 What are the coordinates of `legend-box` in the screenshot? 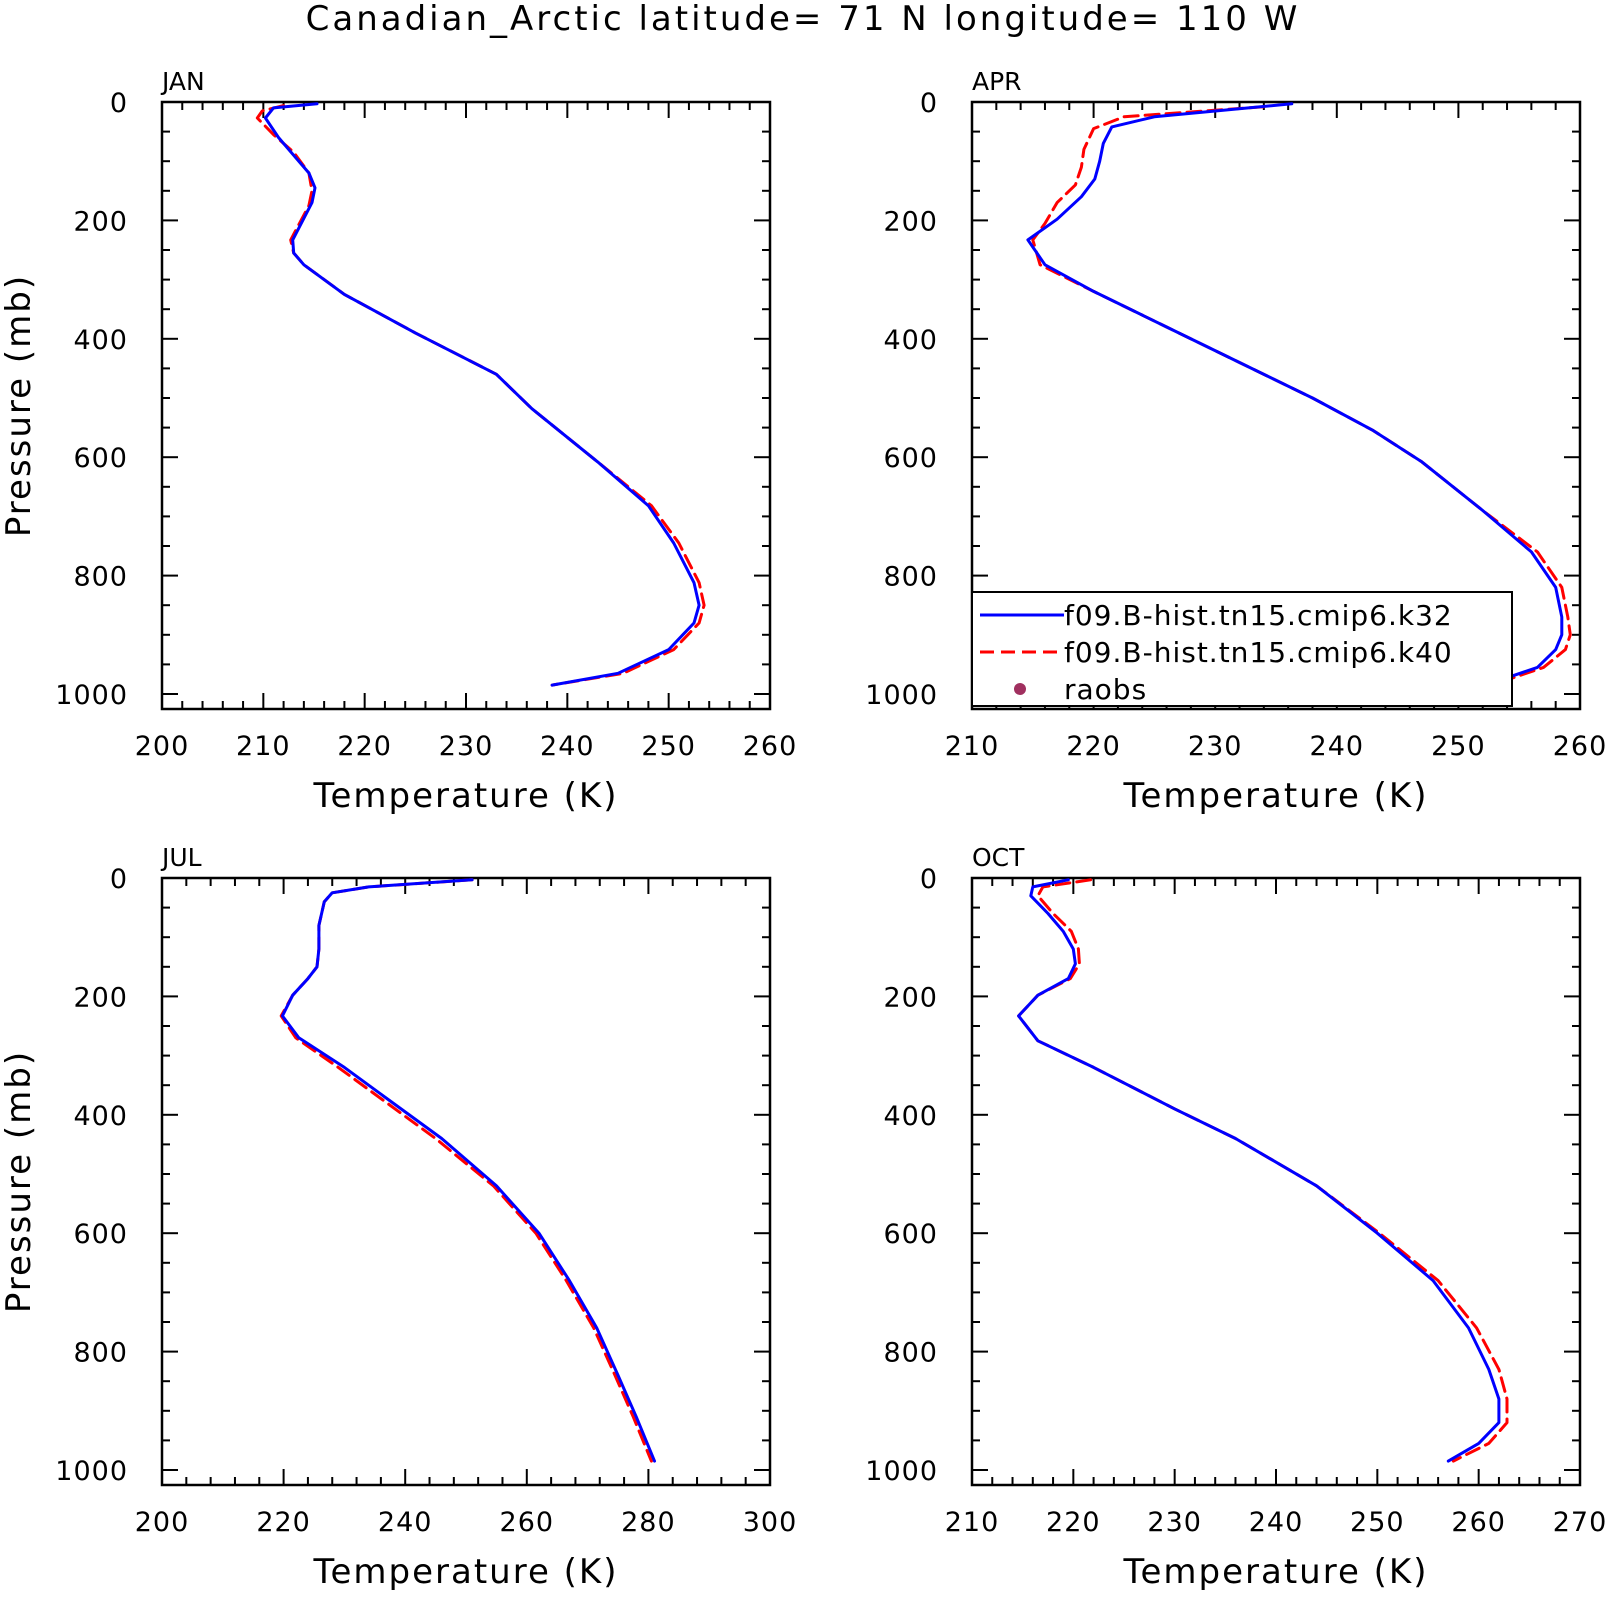 It's located at (1242, 649).